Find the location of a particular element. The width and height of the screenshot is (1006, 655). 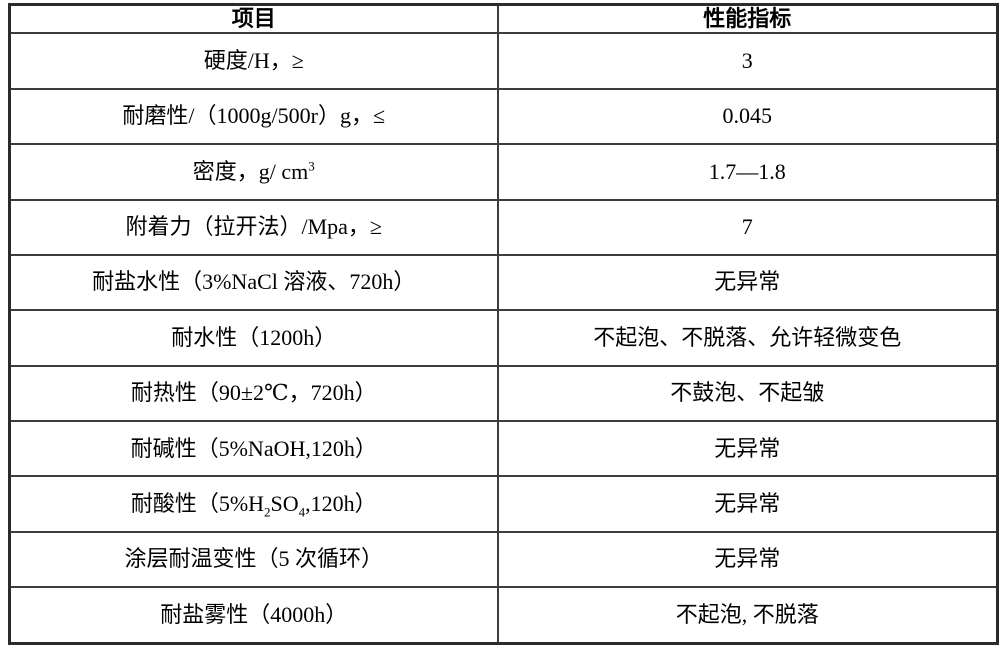

table-row: 硬度/H，≥ 3 is located at coordinates (503, 61).